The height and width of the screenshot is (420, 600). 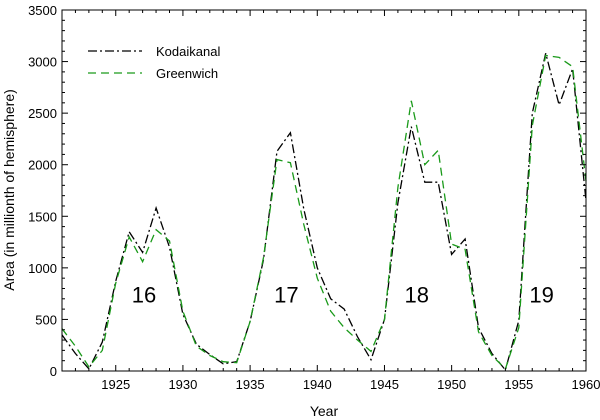 What do you see at coordinates (42, 10) in the screenshot?
I see `y-tick-label: 3500` at bounding box center [42, 10].